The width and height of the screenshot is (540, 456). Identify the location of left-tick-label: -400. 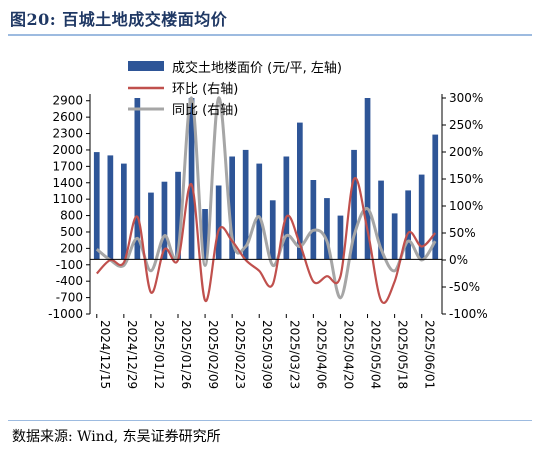
(69, 281).